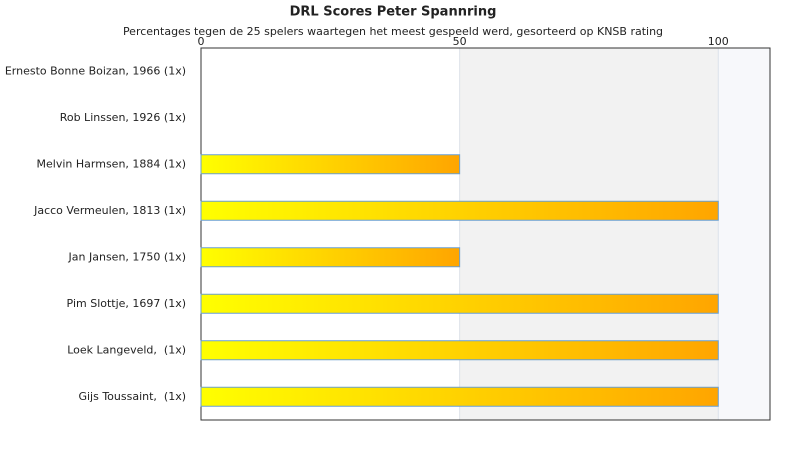  What do you see at coordinates (393, 12) in the screenshot?
I see `chart-title: DRL Scores Peter Spannring` at bounding box center [393, 12].